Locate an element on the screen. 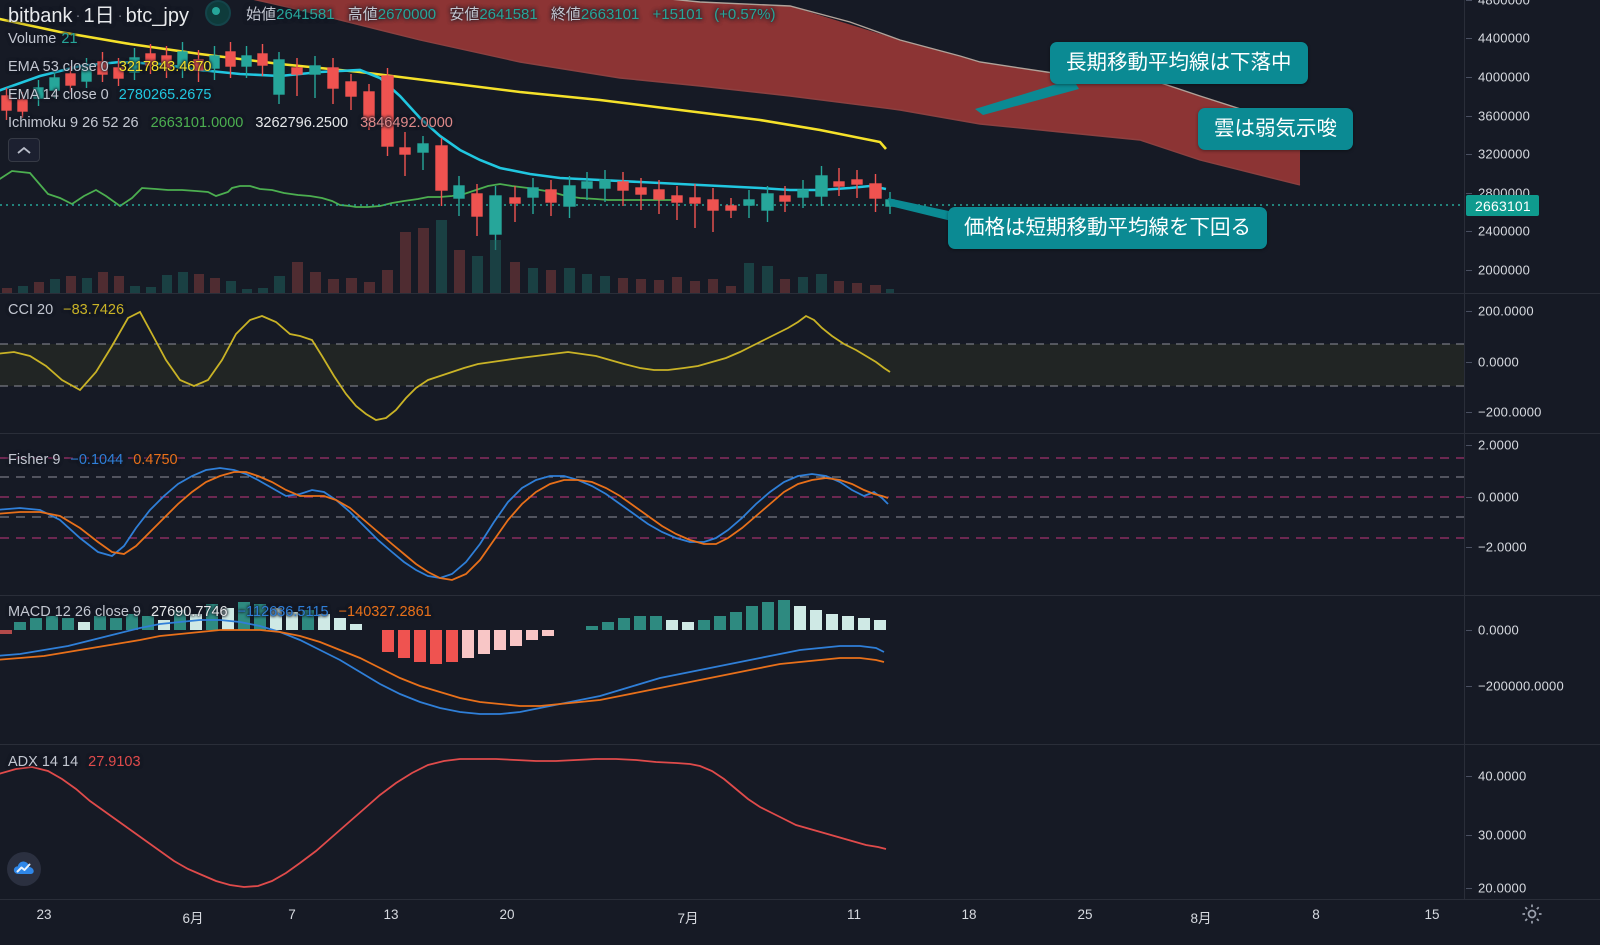 This screenshot has width=1600, height=945. macd-line is located at coordinates (442, 667).